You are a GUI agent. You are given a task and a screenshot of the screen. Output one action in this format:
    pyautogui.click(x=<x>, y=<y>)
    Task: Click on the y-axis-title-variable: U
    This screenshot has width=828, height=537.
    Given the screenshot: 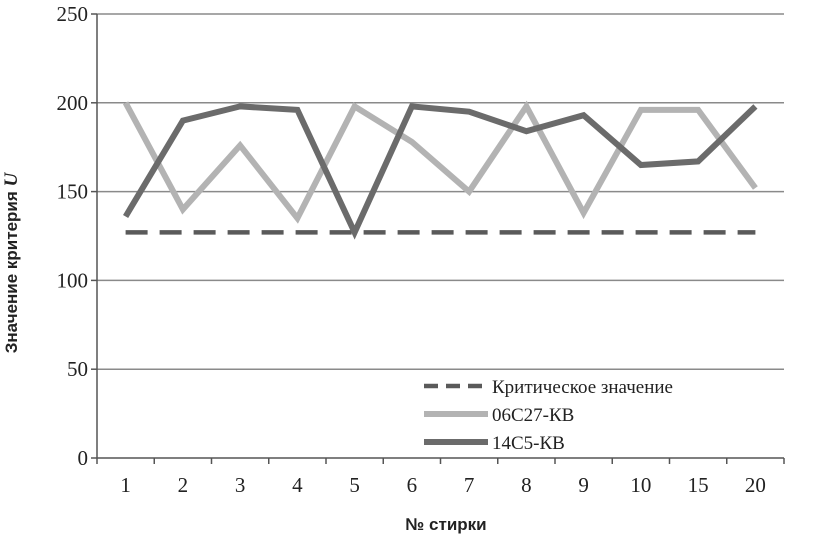 What is the action you would take?
    pyautogui.click(x=11, y=178)
    